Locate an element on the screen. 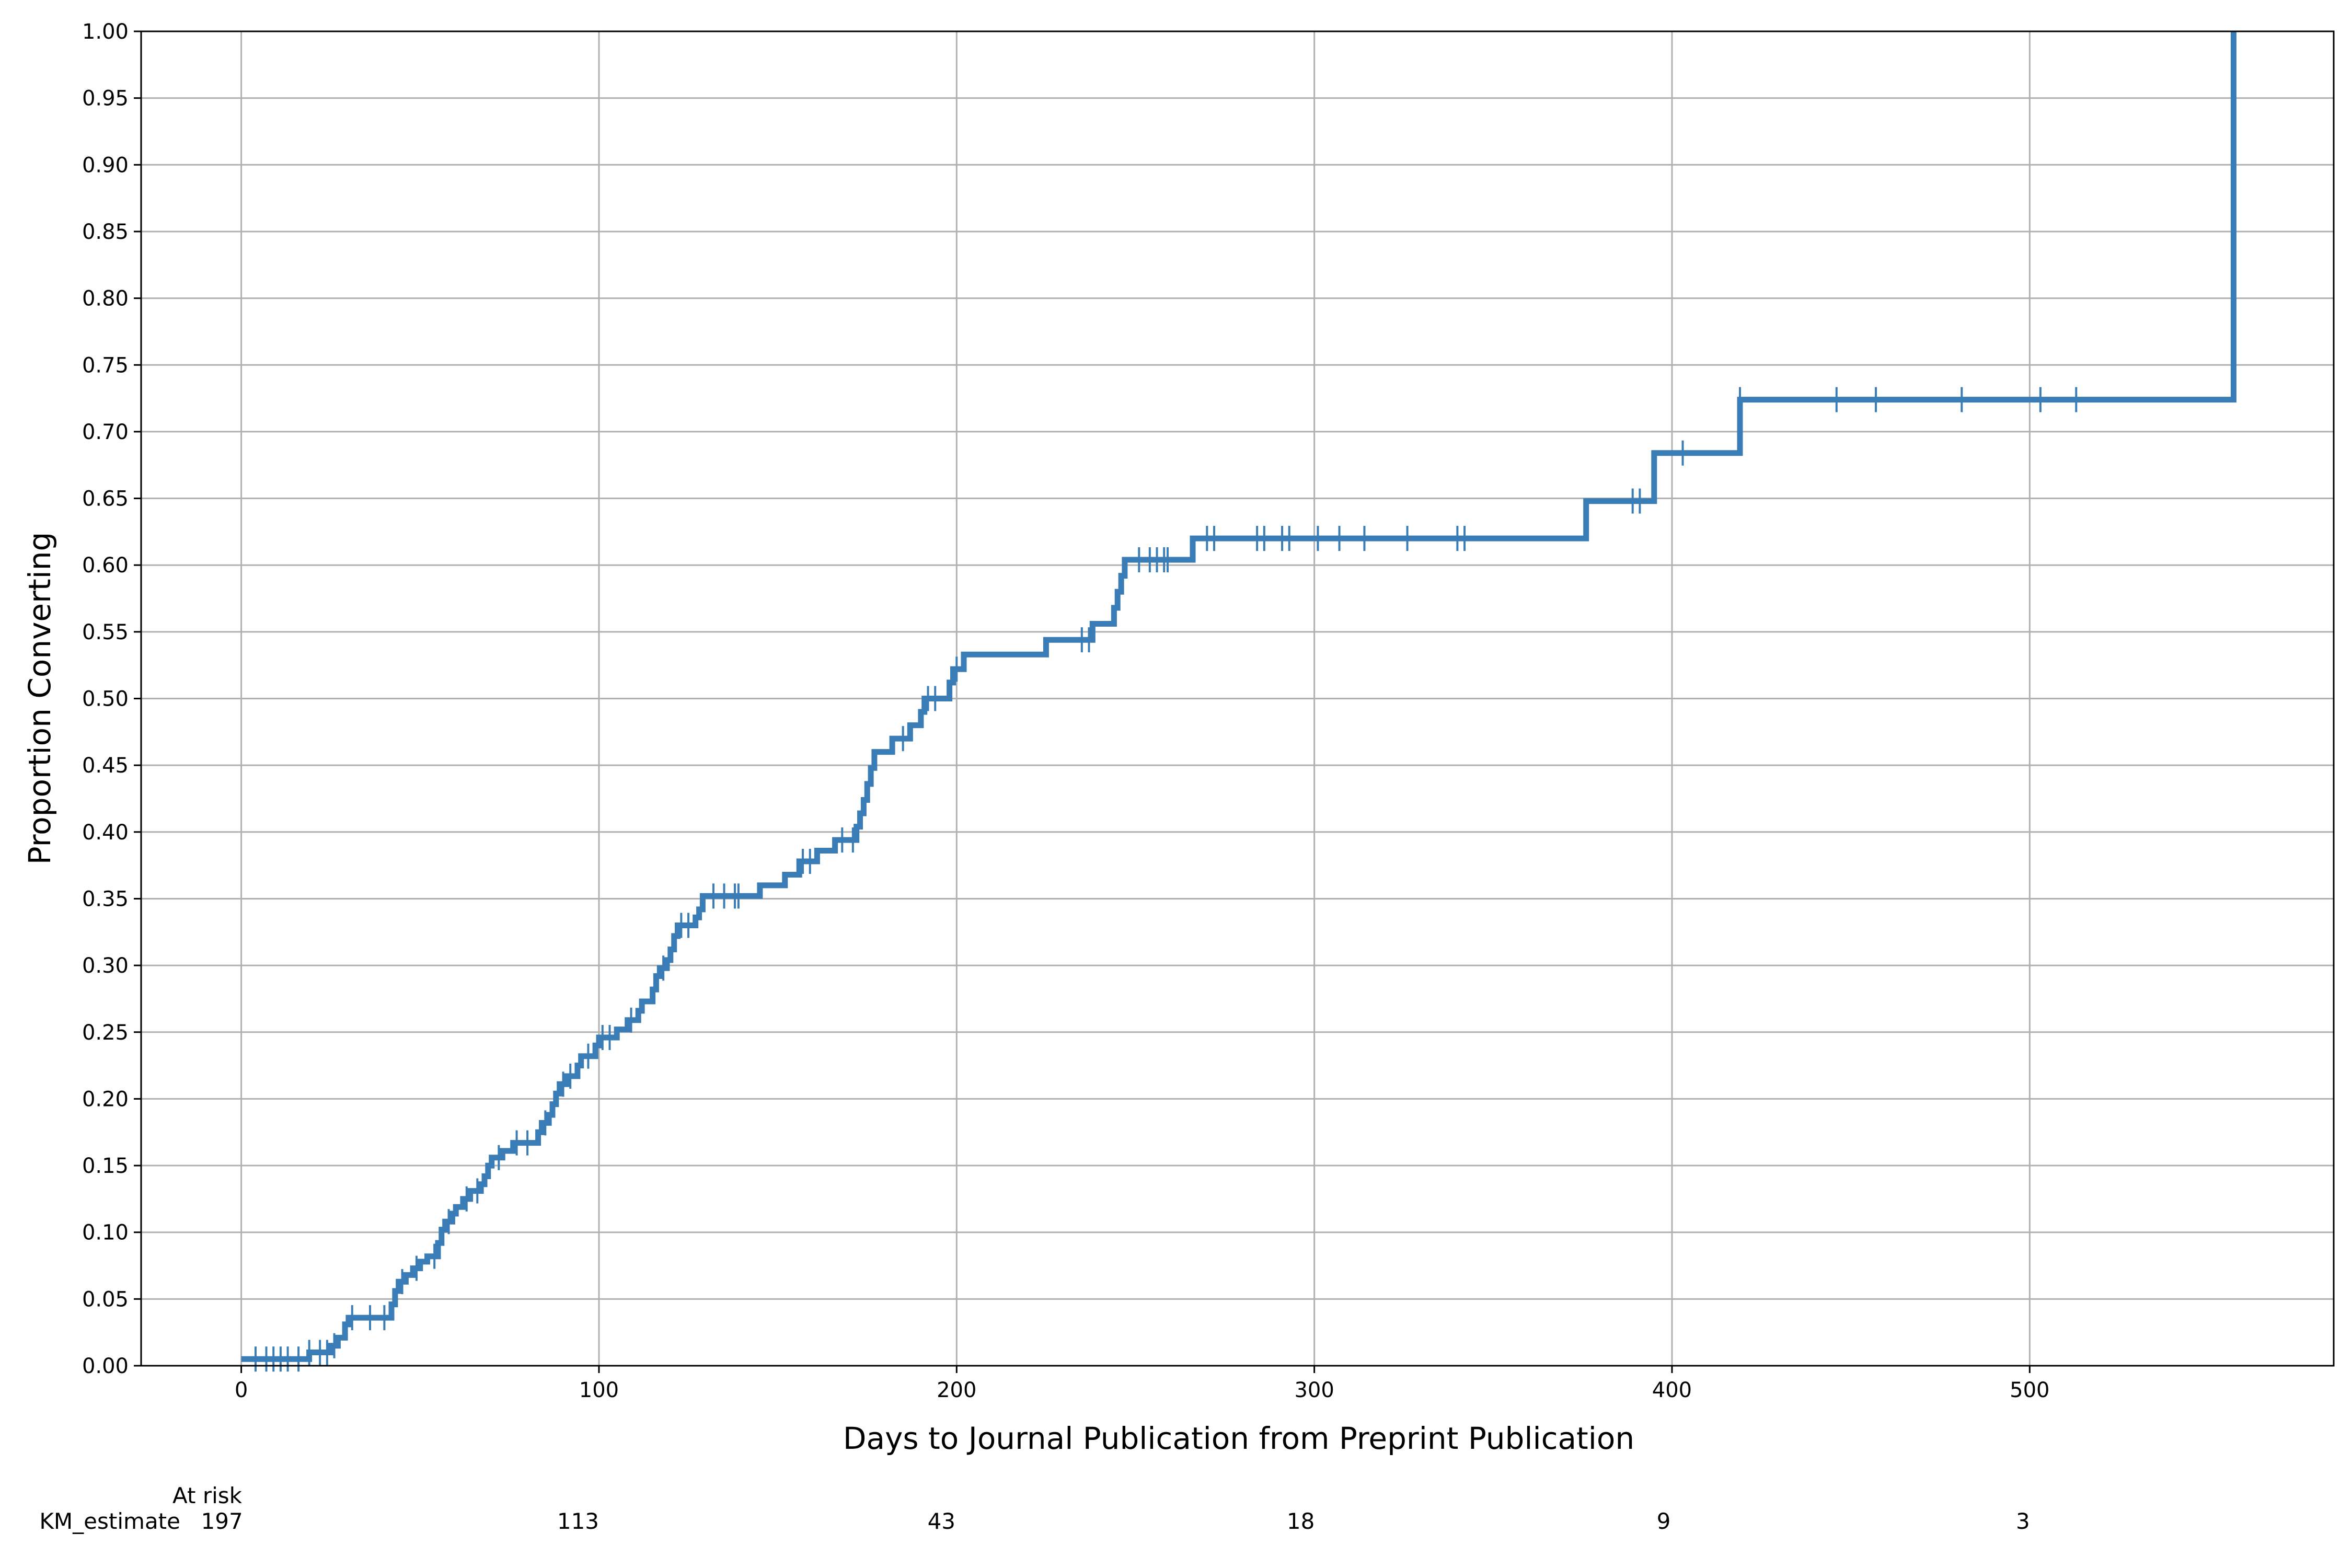  x-tick-label: 0 is located at coordinates (241, 1390).